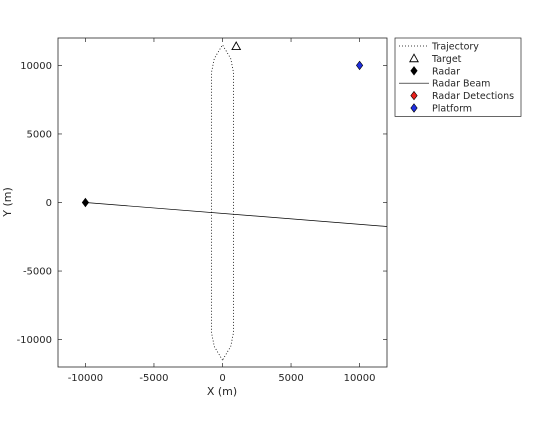  What do you see at coordinates (222, 391) in the screenshot?
I see `x-axis-label: X (m)` at bounding box center [222, 391].